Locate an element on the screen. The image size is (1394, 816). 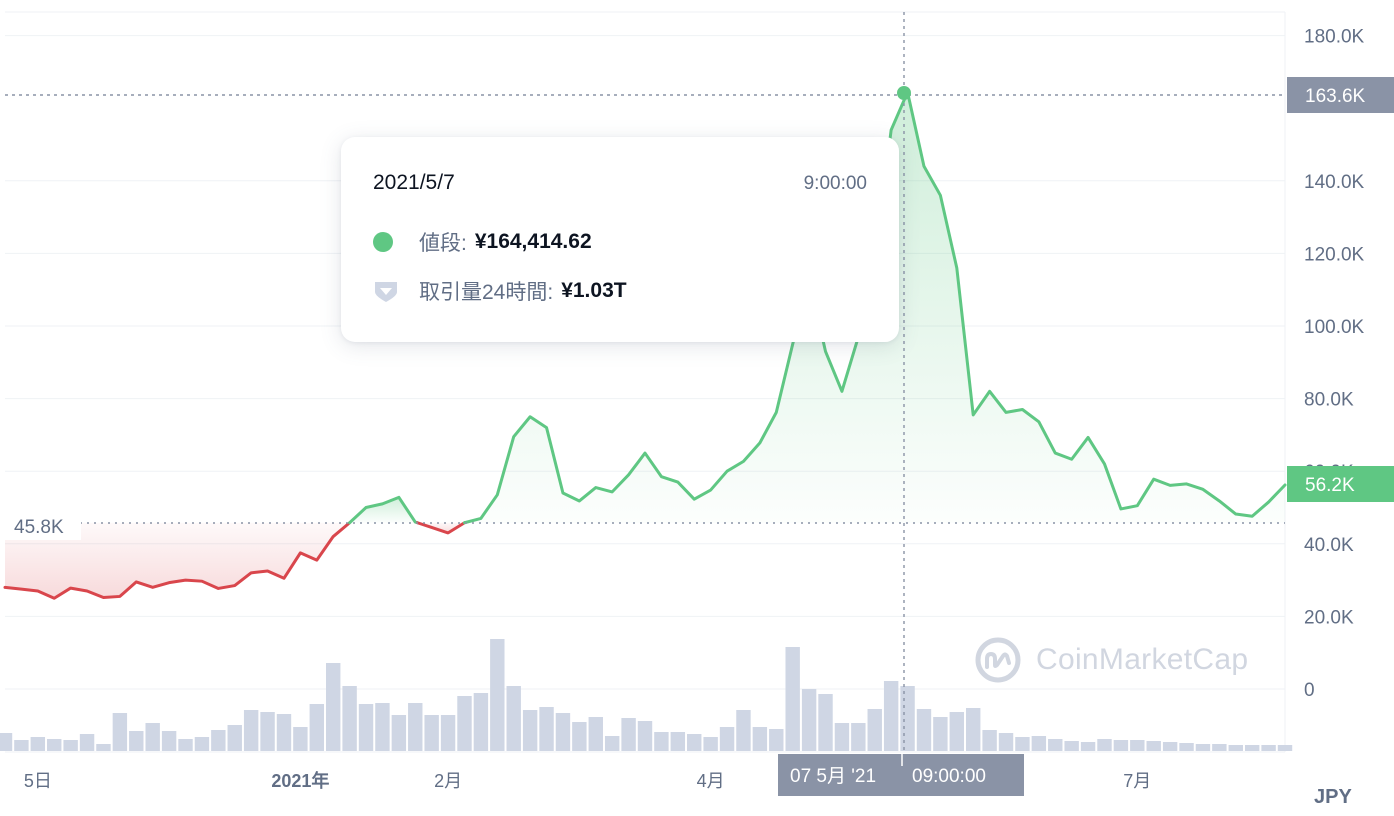
x-tick-label: 5日 is located at coordinates (38, 781).